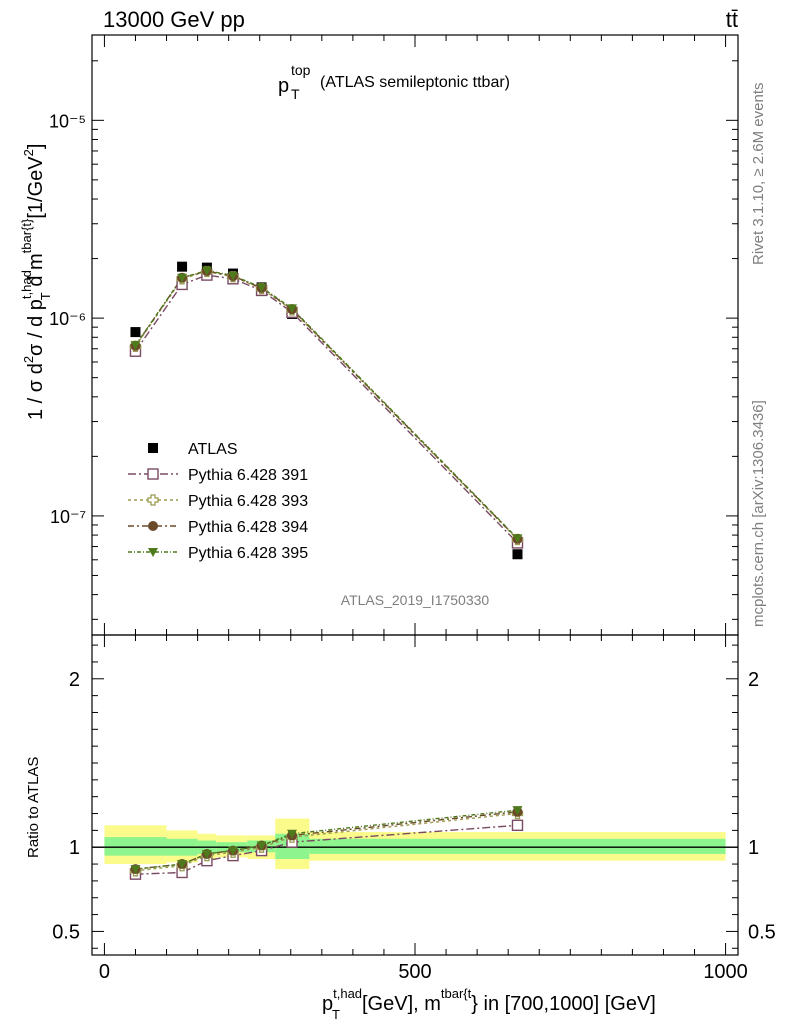 The width and height of the screenshot is (786, 1024). Describe the element at coordinates (758, 174) in the screenshot. I see `rivet-version-text: Rivet 3.1.10, ≥ 2.6M events` at that location.